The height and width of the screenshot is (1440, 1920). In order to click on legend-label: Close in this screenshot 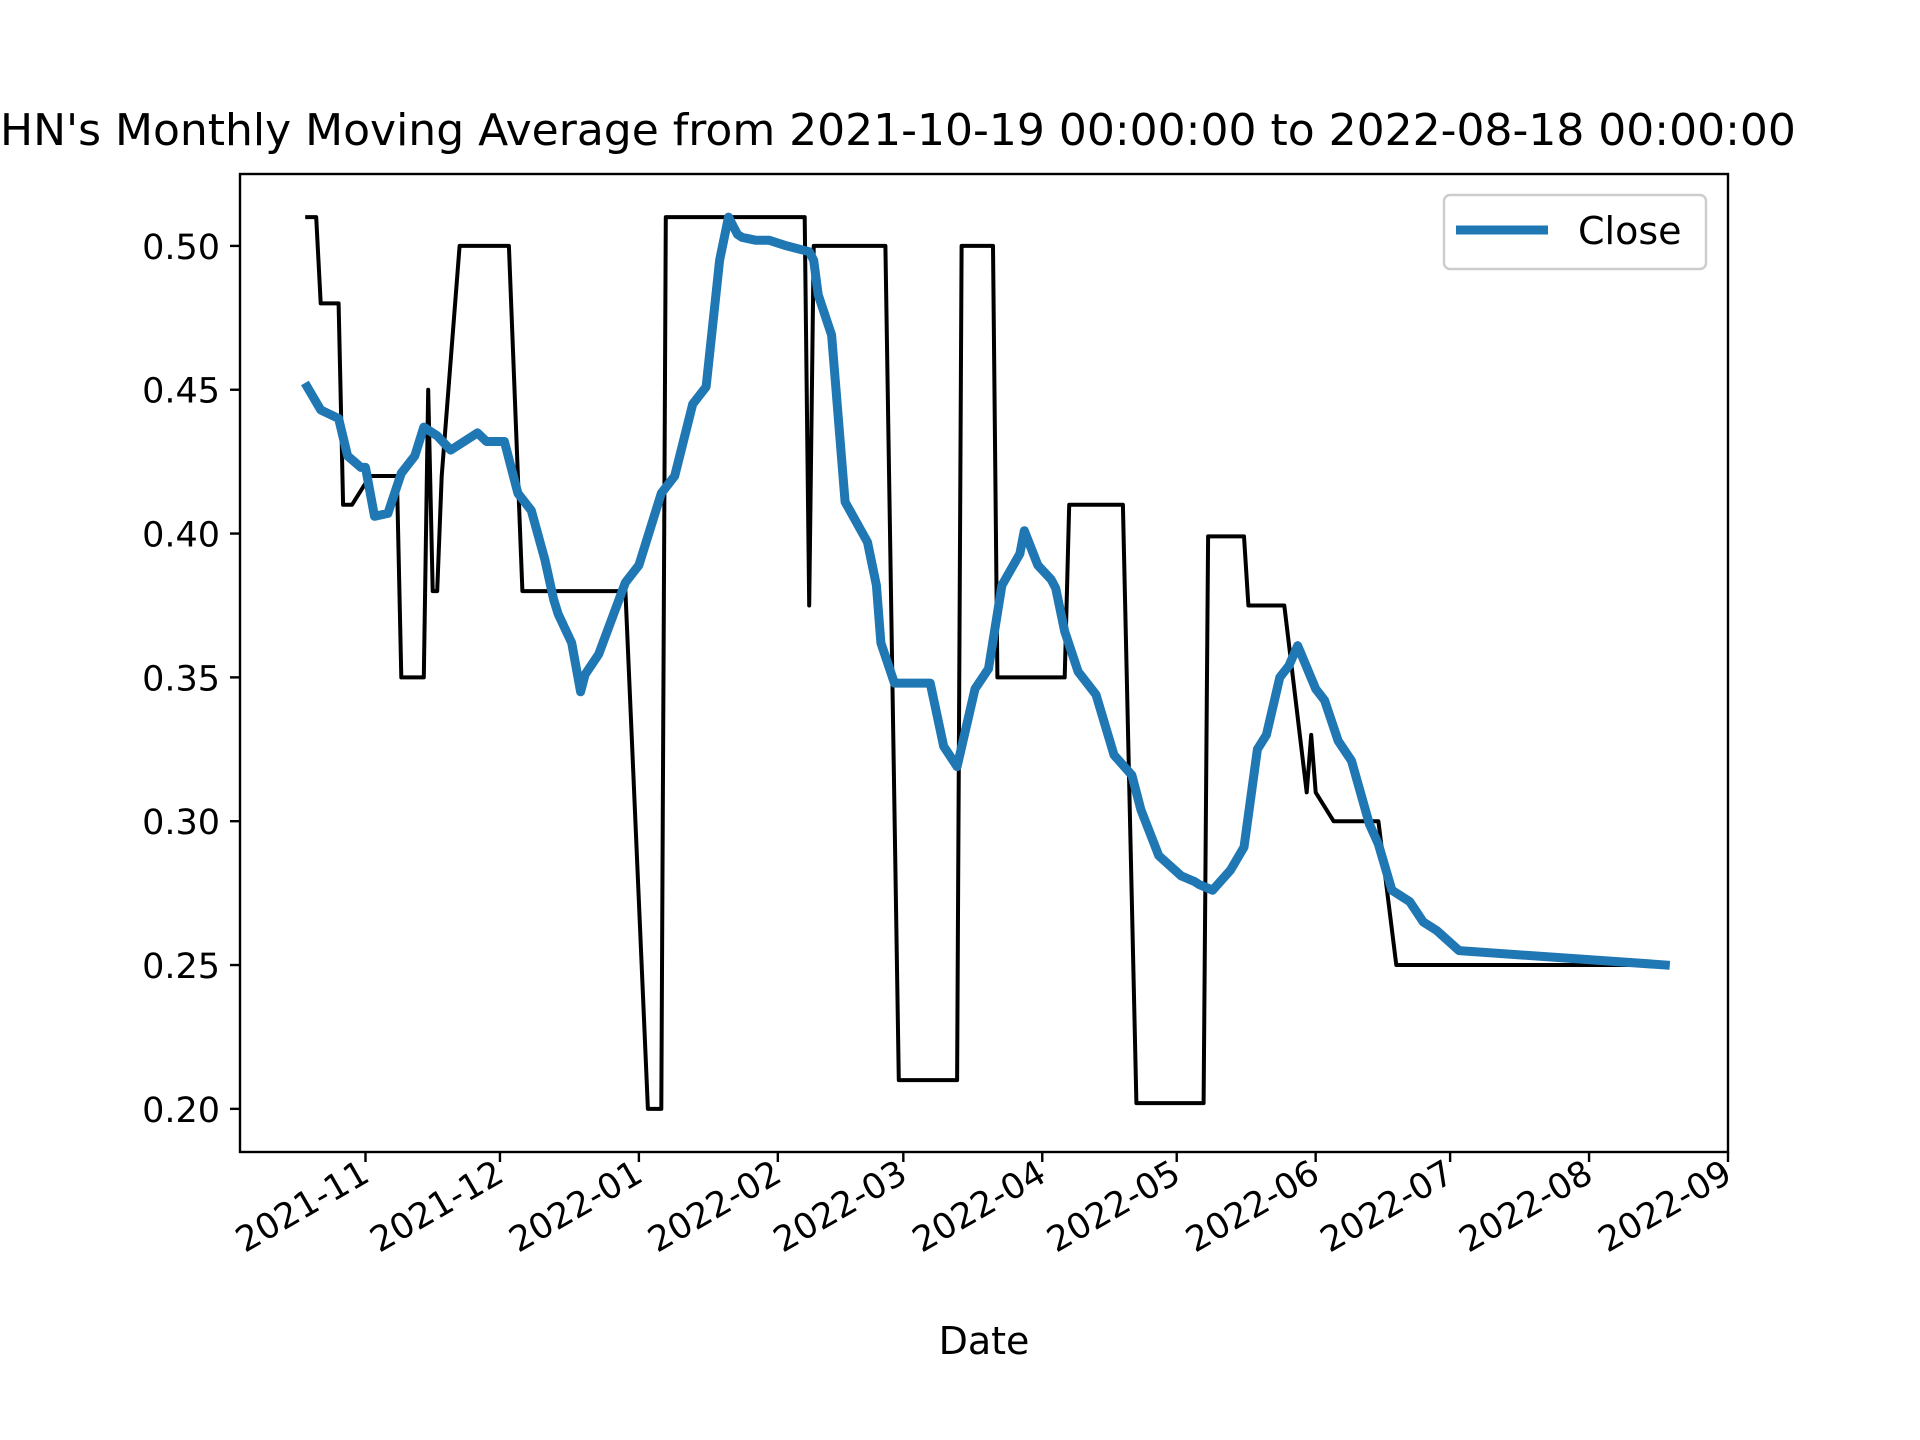, I will do `click(1630, 231)`.